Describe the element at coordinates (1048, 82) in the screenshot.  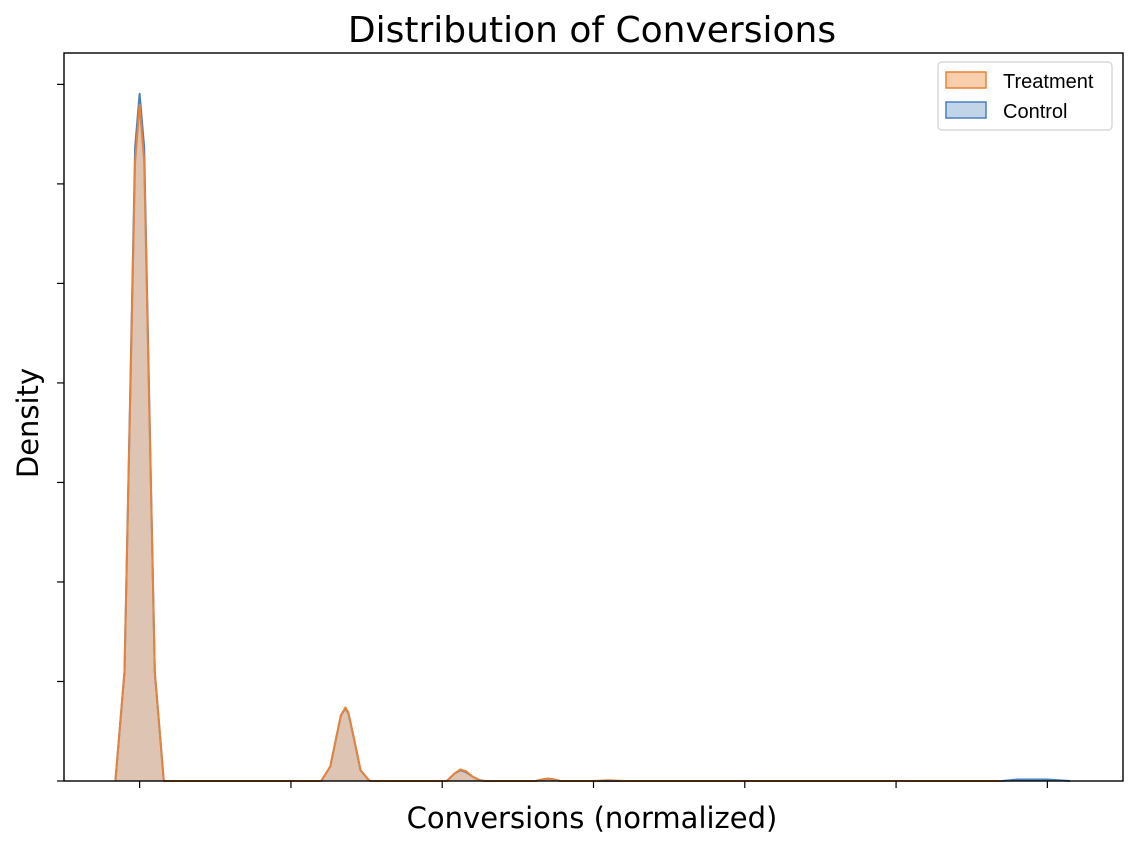
I see `legend-label-treatment: Treatment` at that location.